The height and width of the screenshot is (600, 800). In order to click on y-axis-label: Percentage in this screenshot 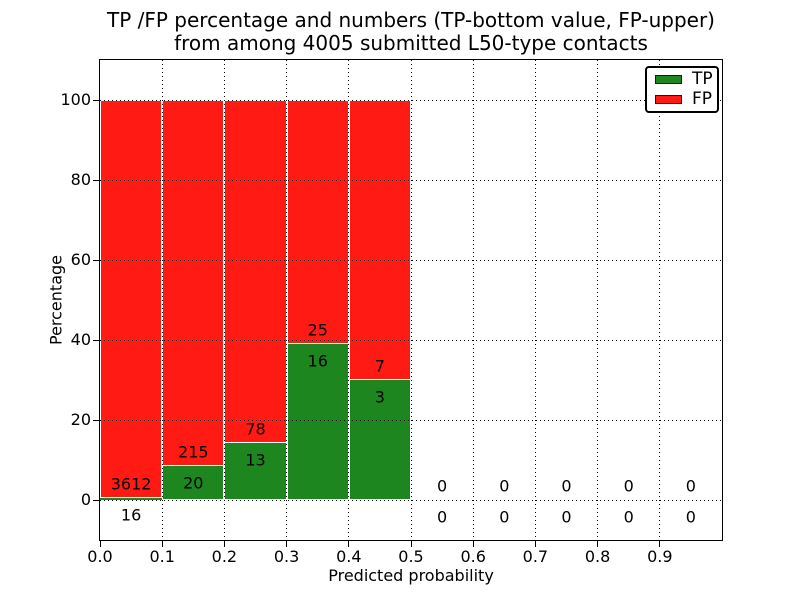, I will do `click(56, 300)`.